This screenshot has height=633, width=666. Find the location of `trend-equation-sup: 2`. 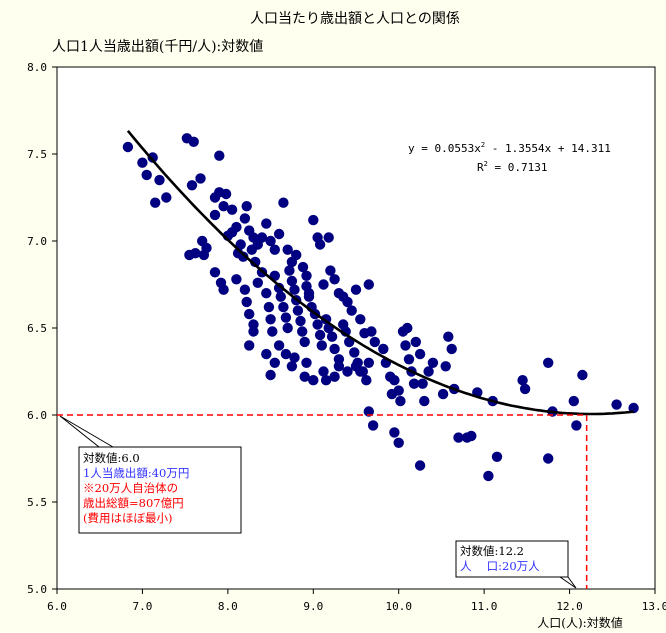

trend-equation-sup: 2 is located at coordinates (483, 145).